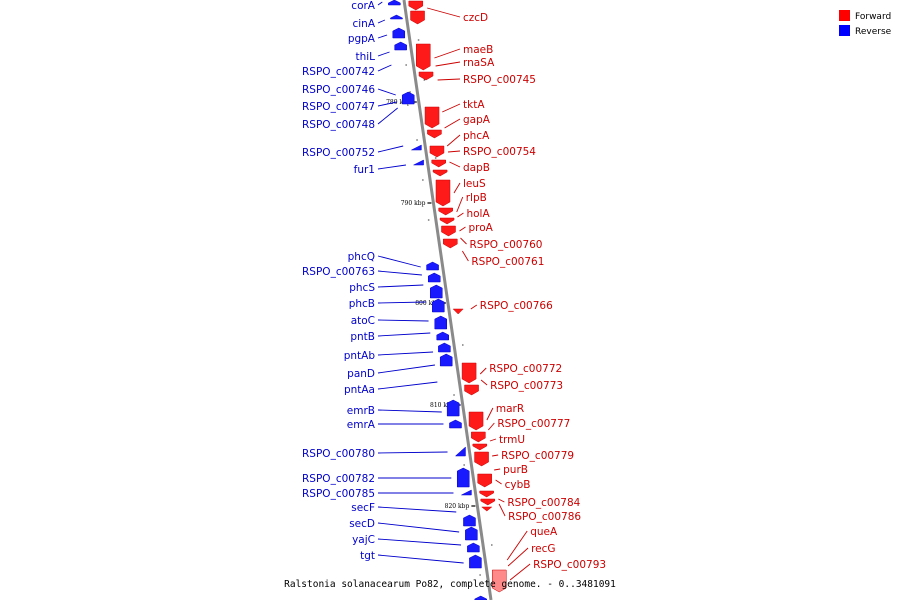 The image size is (900, 600). What do you see at coordinates (512, 440) in the screenshot?
I see `forward-gene-label: trmU` at bounding box center [512, 440].